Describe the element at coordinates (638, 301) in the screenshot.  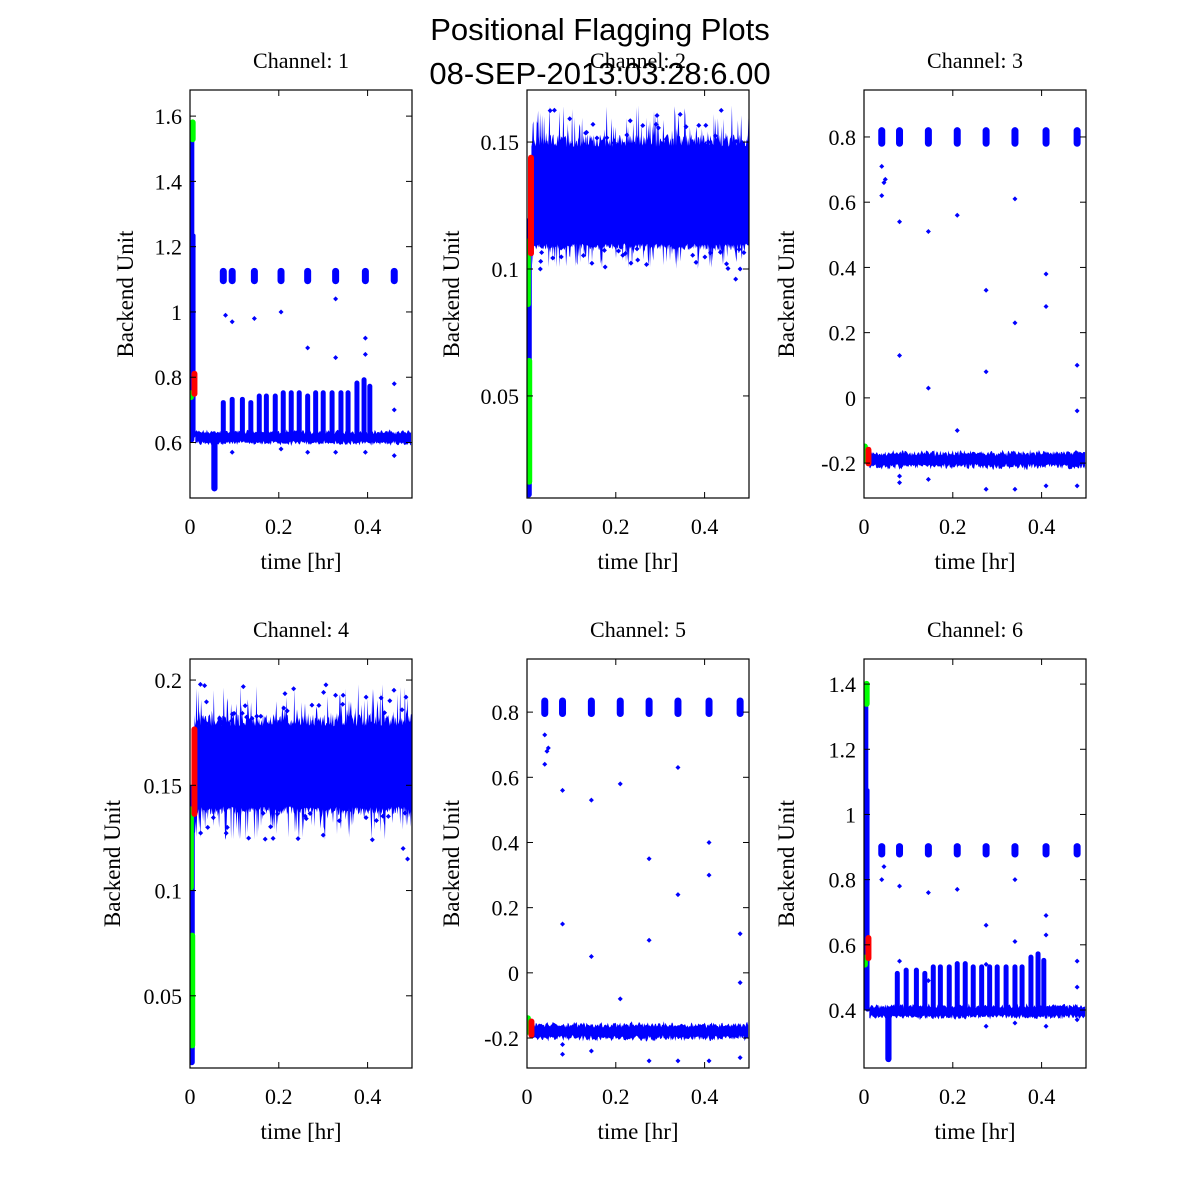
I see `data-layer` at that location.